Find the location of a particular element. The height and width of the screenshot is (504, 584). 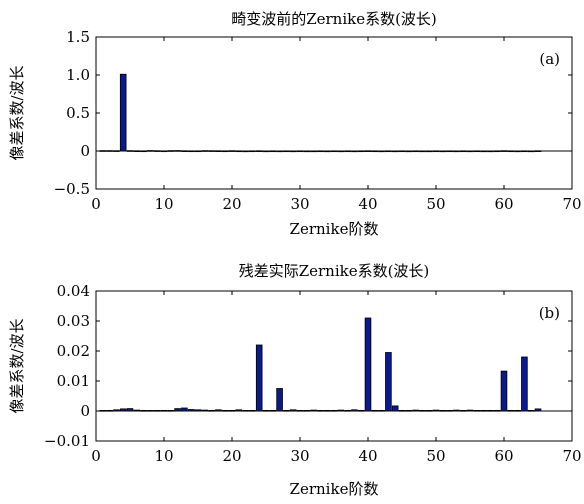

x-tick-label: 60 is located at coordinates (503, 204).